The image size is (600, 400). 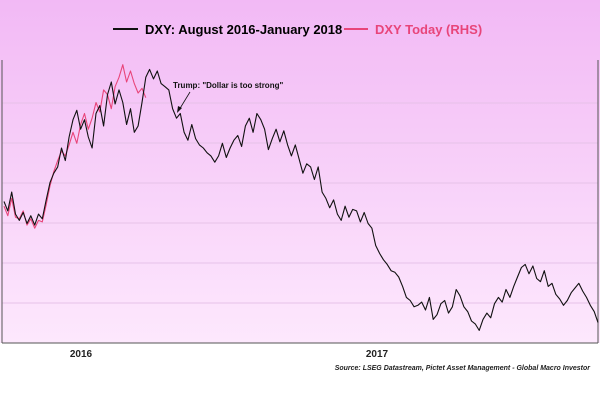 I want to click on x-tick-label-2017: 2017, so click(x=377, y=354).